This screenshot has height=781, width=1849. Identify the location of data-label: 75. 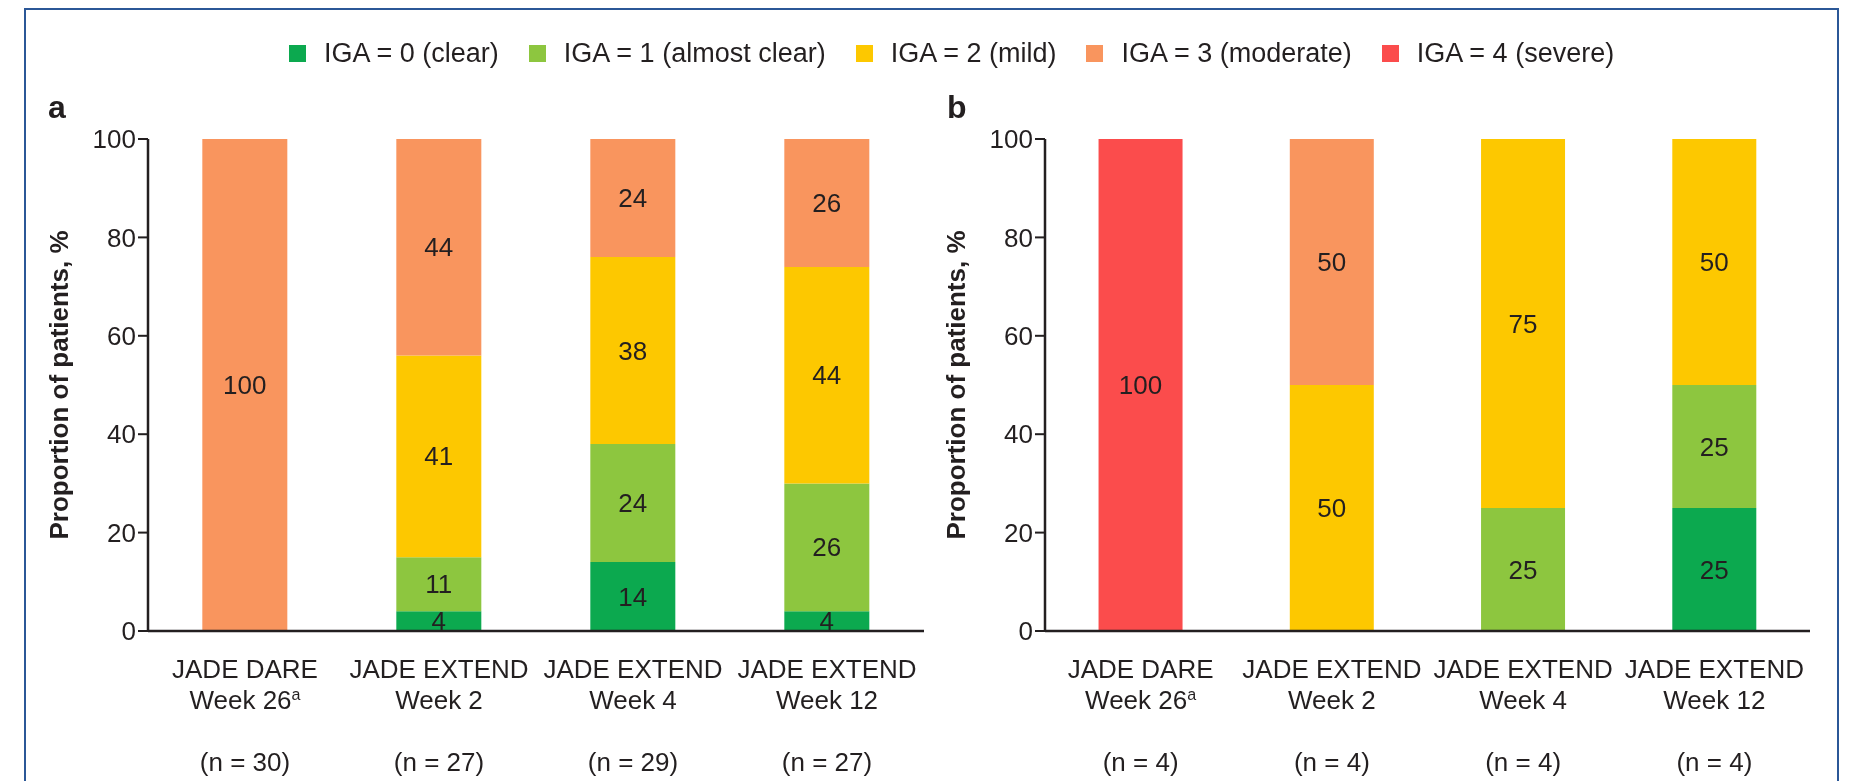
(1523, 323).